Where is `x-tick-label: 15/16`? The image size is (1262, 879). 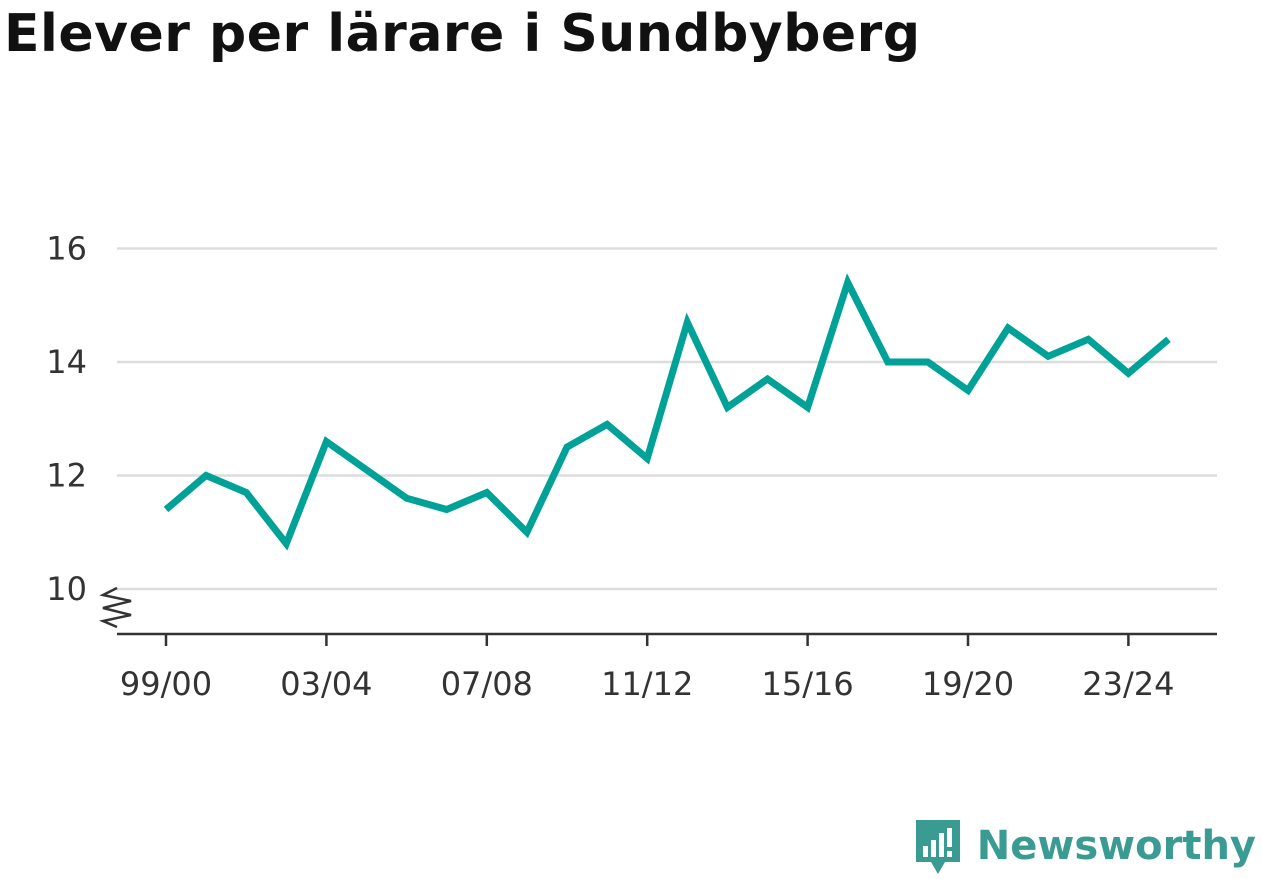
x-tick-label: 15/16 is located at coordinates (807, 684).